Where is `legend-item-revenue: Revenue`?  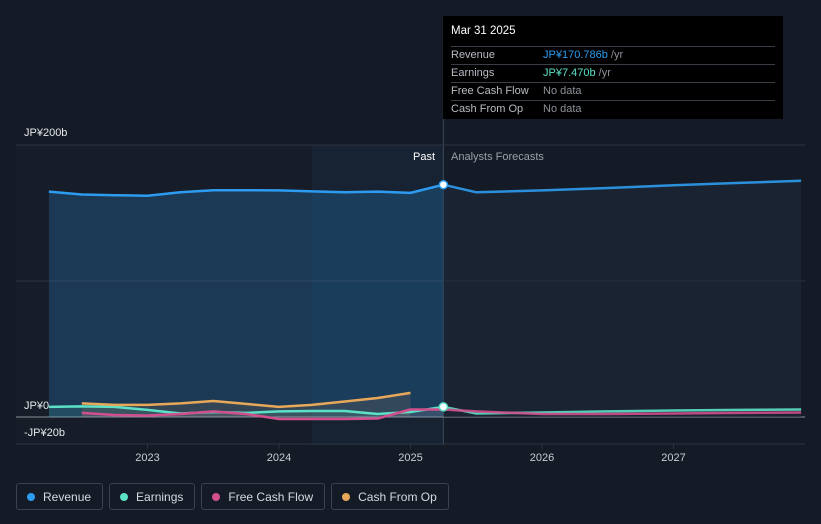 legend-item-revenue: Revenue is located at coordinates (60, 496).